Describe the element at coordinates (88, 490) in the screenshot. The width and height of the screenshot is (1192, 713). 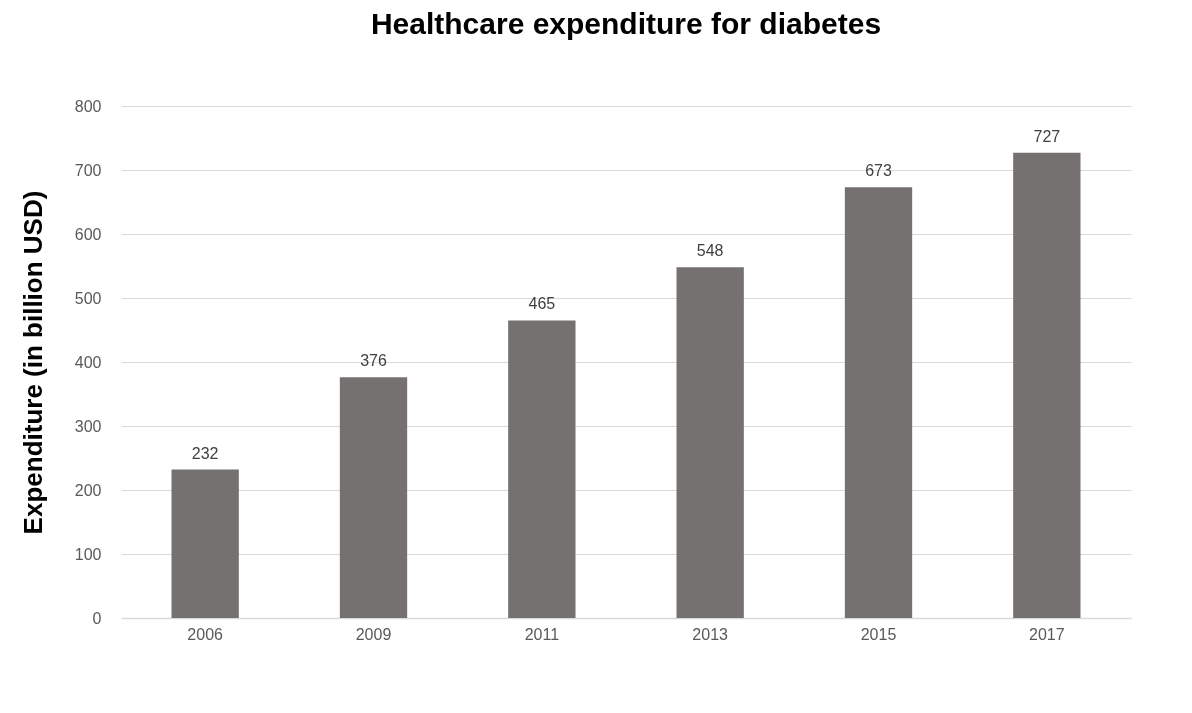
I see `y-tick-label: 200` at that location.